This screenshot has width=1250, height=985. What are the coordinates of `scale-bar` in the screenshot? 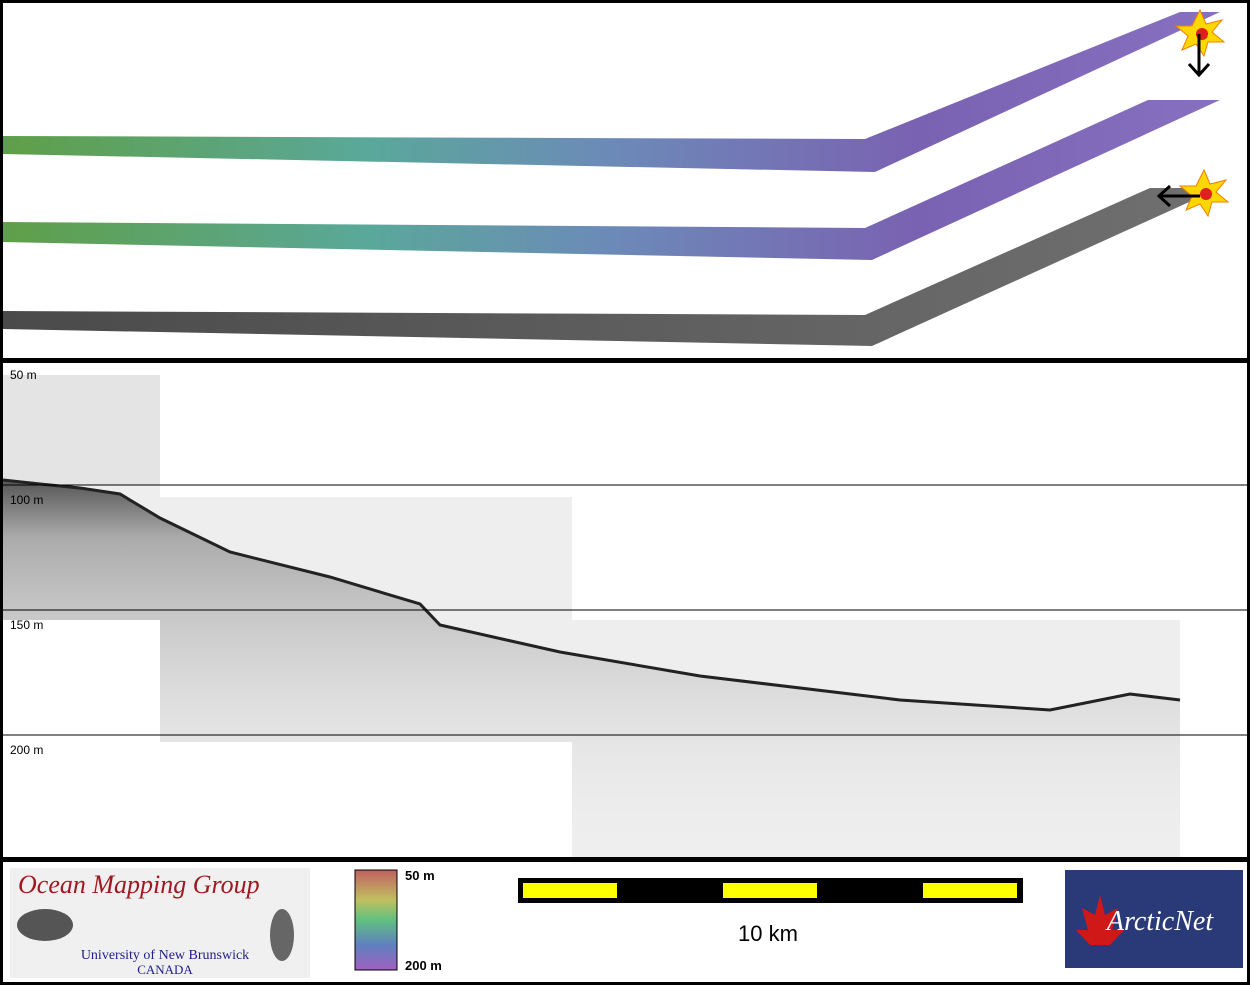 It's located at (770, 890).